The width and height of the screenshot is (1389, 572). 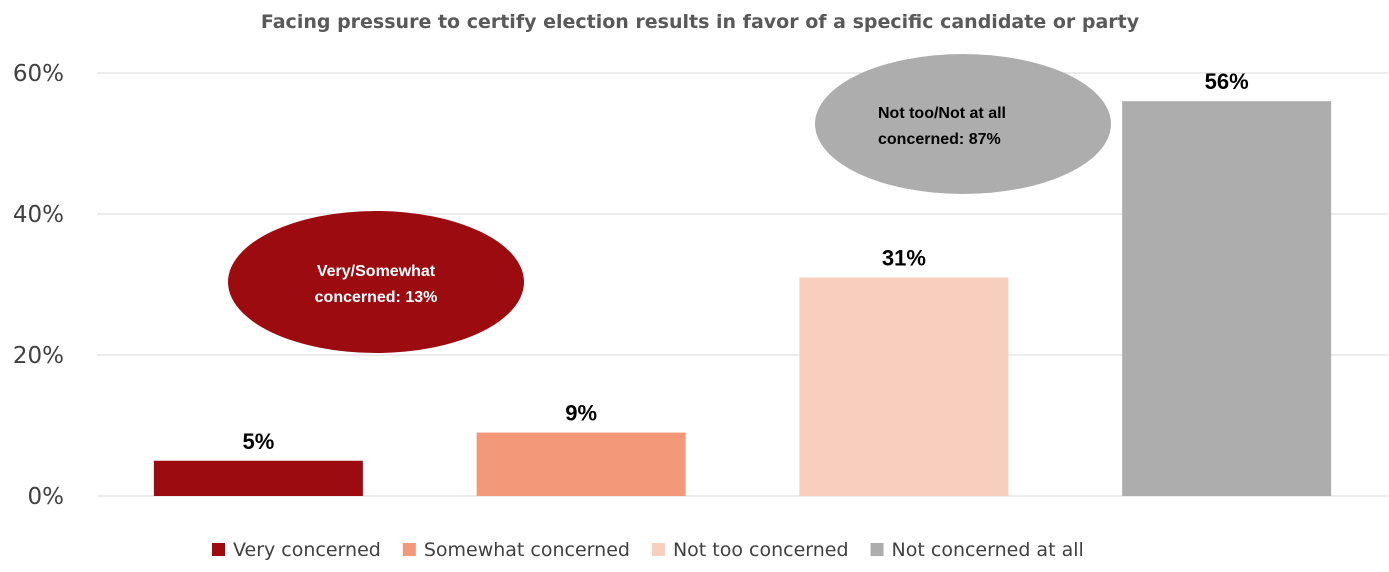 What do you see at coordinates (527, 550) in the screenshot?
I see `legend-label-2: Somewhat concerned` at bounding box center [527, 550].